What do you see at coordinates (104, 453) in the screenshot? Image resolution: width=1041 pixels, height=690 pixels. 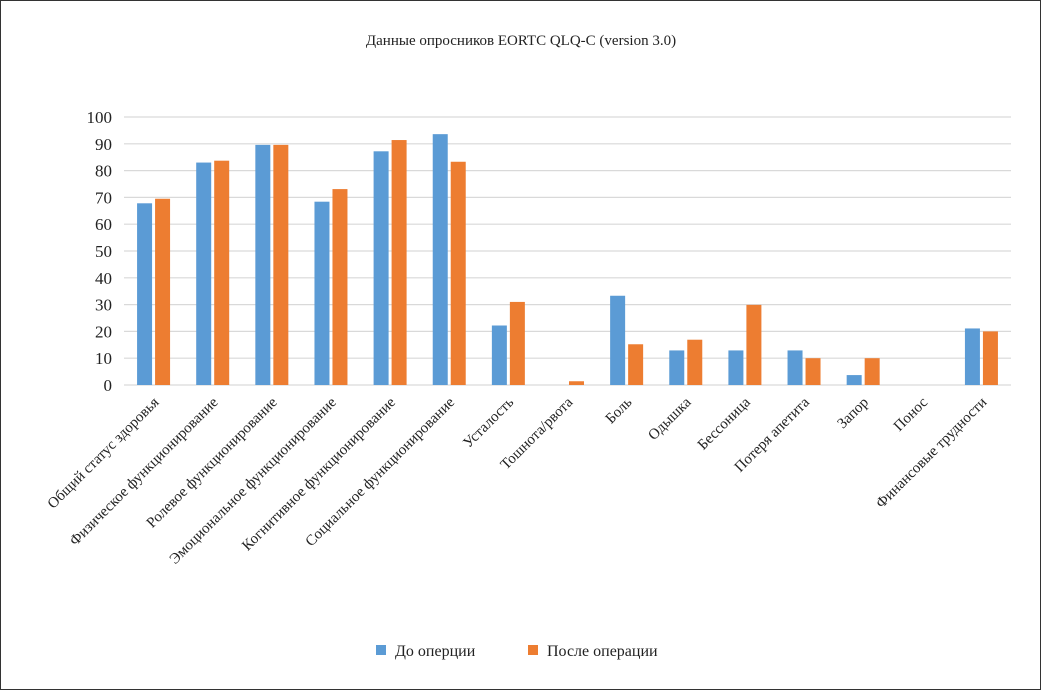 I see `x-tick-label: Общий статус здоровья` at bounding box center [104, 453].